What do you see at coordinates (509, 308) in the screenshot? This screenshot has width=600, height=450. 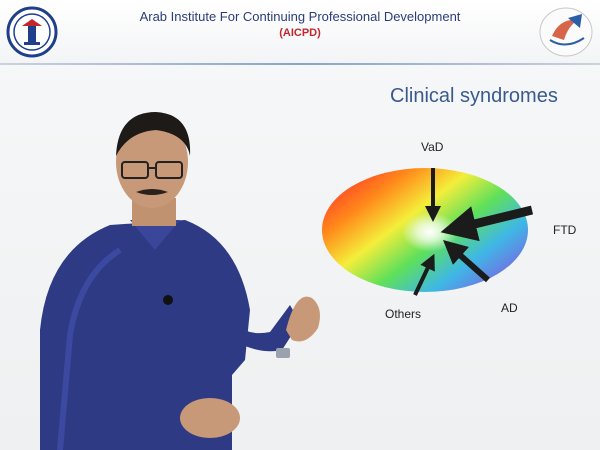 I see `label-ad: AD` at bounding box center [509, 308].